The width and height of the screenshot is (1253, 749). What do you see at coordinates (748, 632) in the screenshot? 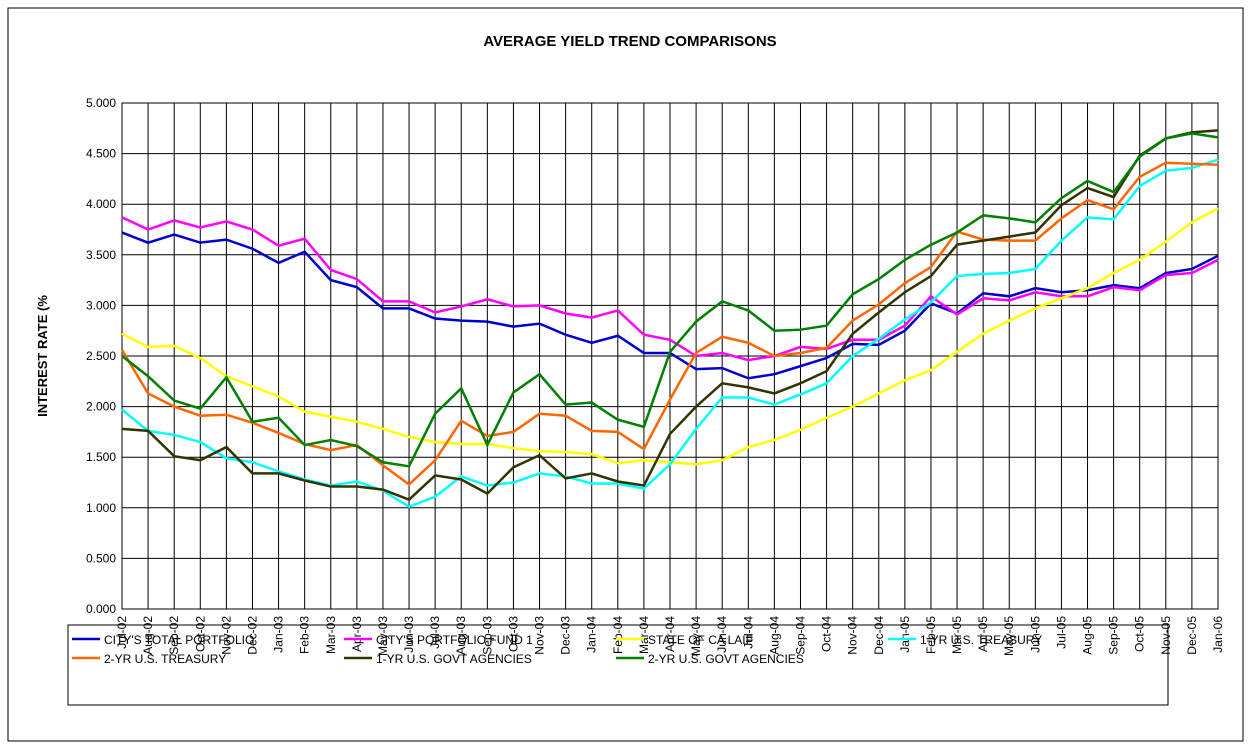
I see `x-tick-label: Jul-04` at bounding box center [748, 632].